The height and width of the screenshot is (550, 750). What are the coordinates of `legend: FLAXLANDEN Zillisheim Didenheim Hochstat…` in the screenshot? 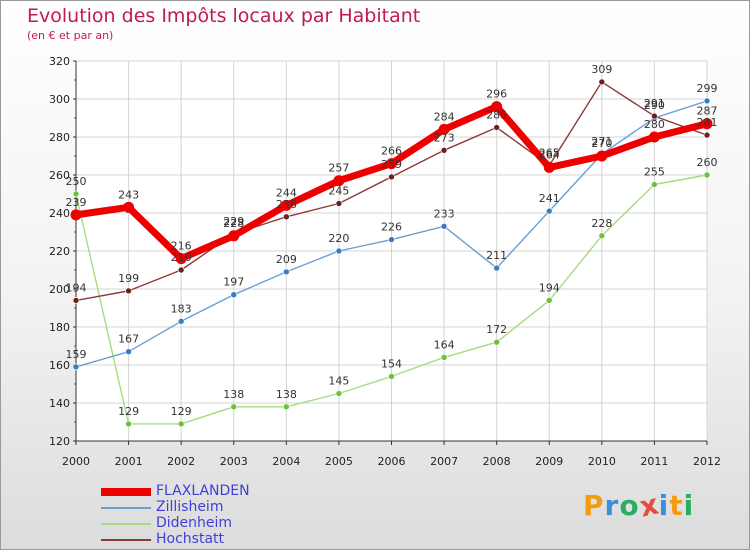 It's located at (221, 515).